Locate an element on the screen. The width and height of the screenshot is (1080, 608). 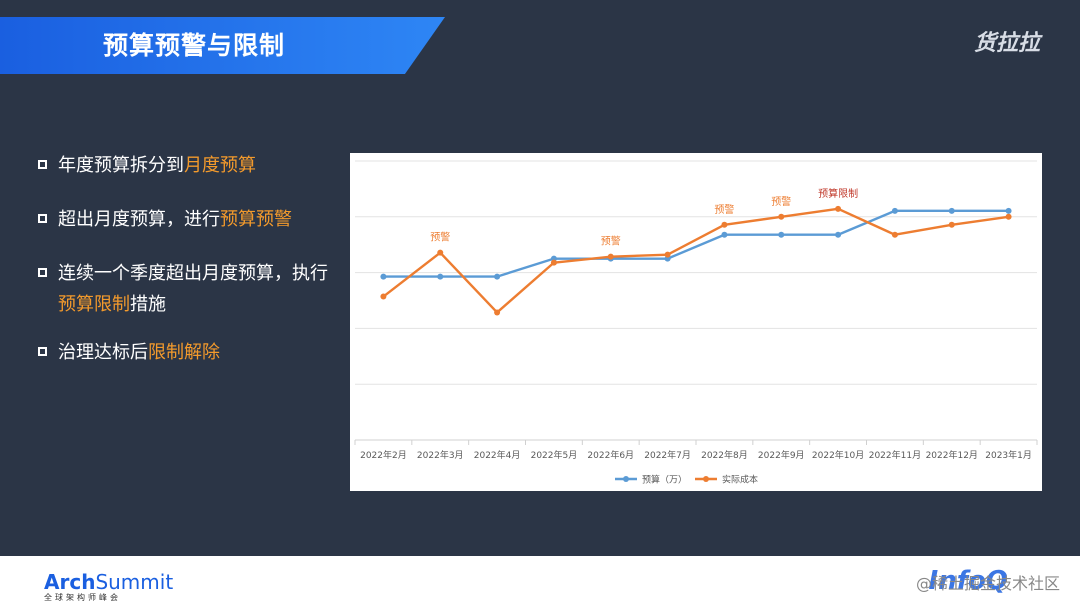
bullet-text: 超出月度预算，进行 is located at coordinates (139, 219).